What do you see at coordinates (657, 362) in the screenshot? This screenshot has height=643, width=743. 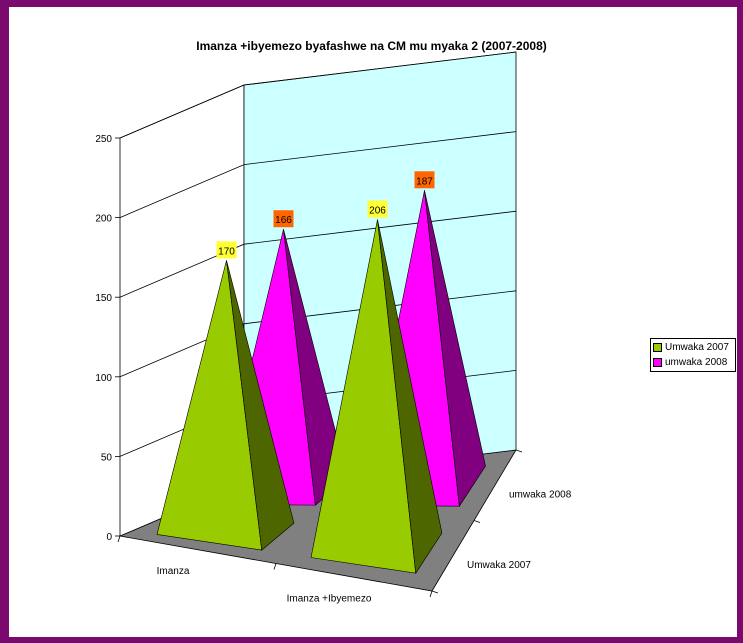 I see `legend-swatch-umwaka-2008` at bounding box center [657, 362].